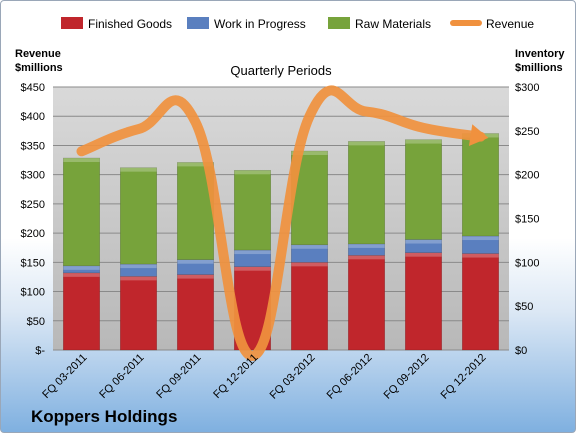  What do you see at coordinates (104, 416) in the screenshot?
I see `company-name: Koppers Holdings` at bounding box center [104, 416].